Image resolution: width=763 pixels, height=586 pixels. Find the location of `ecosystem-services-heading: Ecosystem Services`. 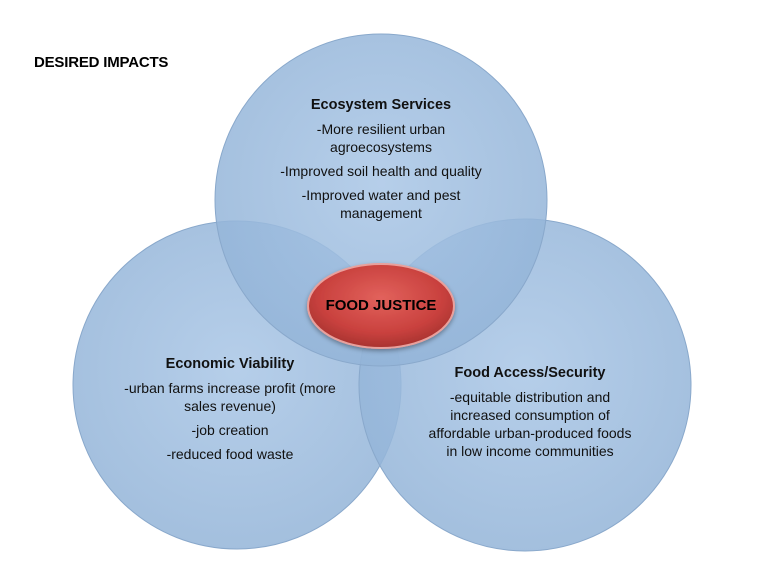

ecosystem-services-heading: Ecosystem Services is located at coordinates (381, 105).